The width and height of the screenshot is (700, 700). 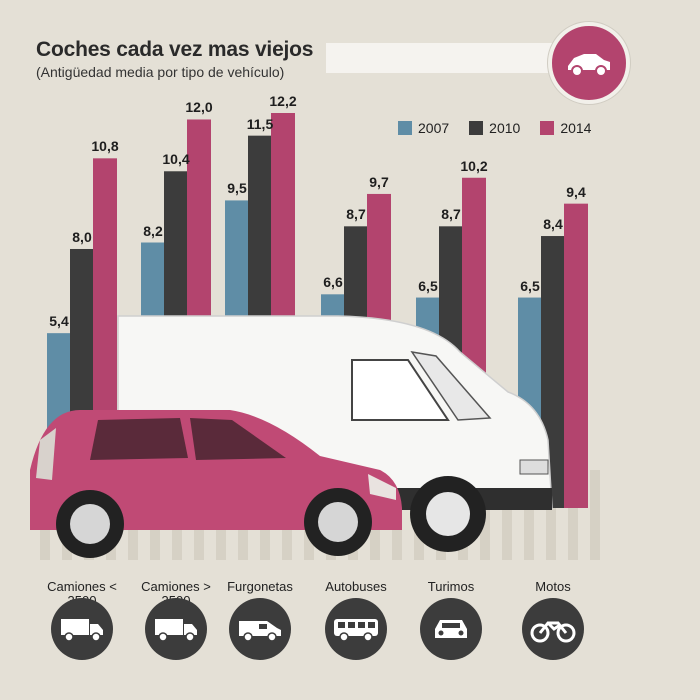 I want to click on data-label: 12,0, so click(x=199, y=107).